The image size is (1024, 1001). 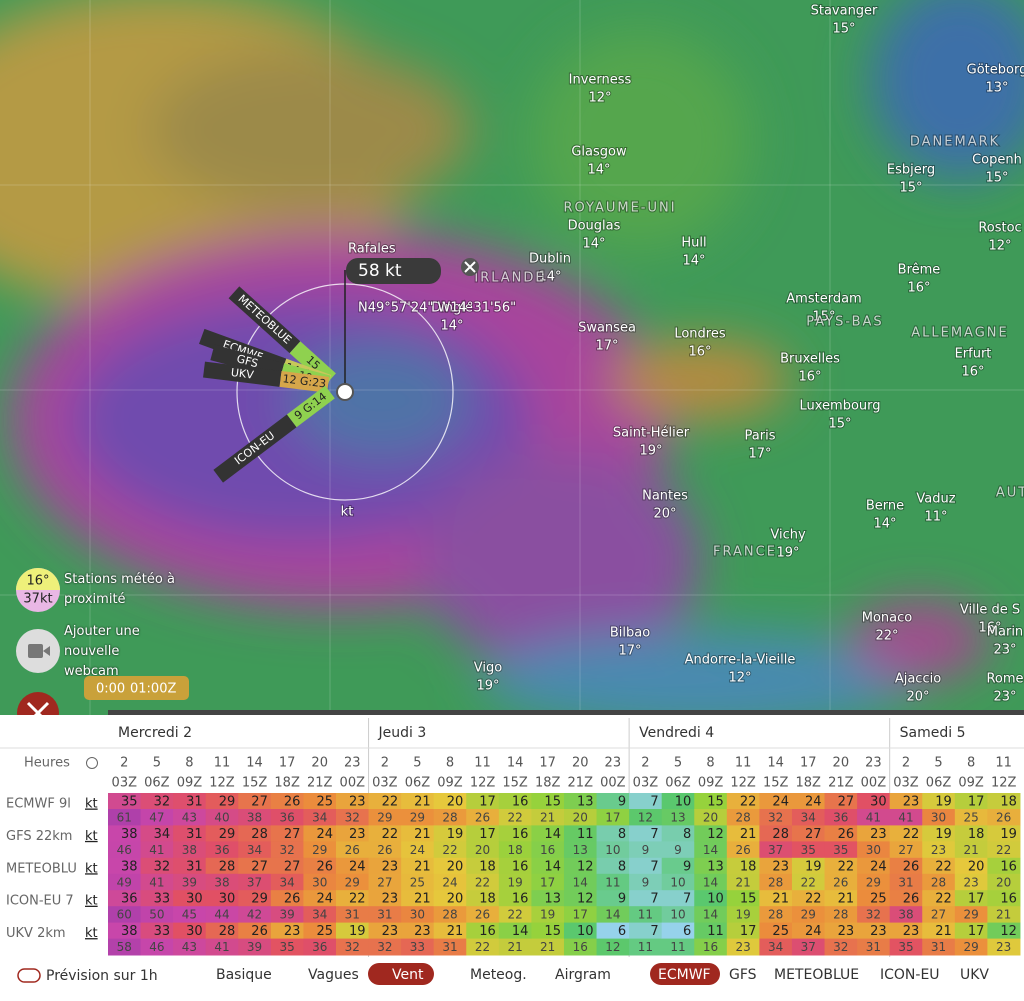 What do you see at coordinates (189, 818) in the screenshot?
I see `gust-value: 43` at bounding box center [189, 818].